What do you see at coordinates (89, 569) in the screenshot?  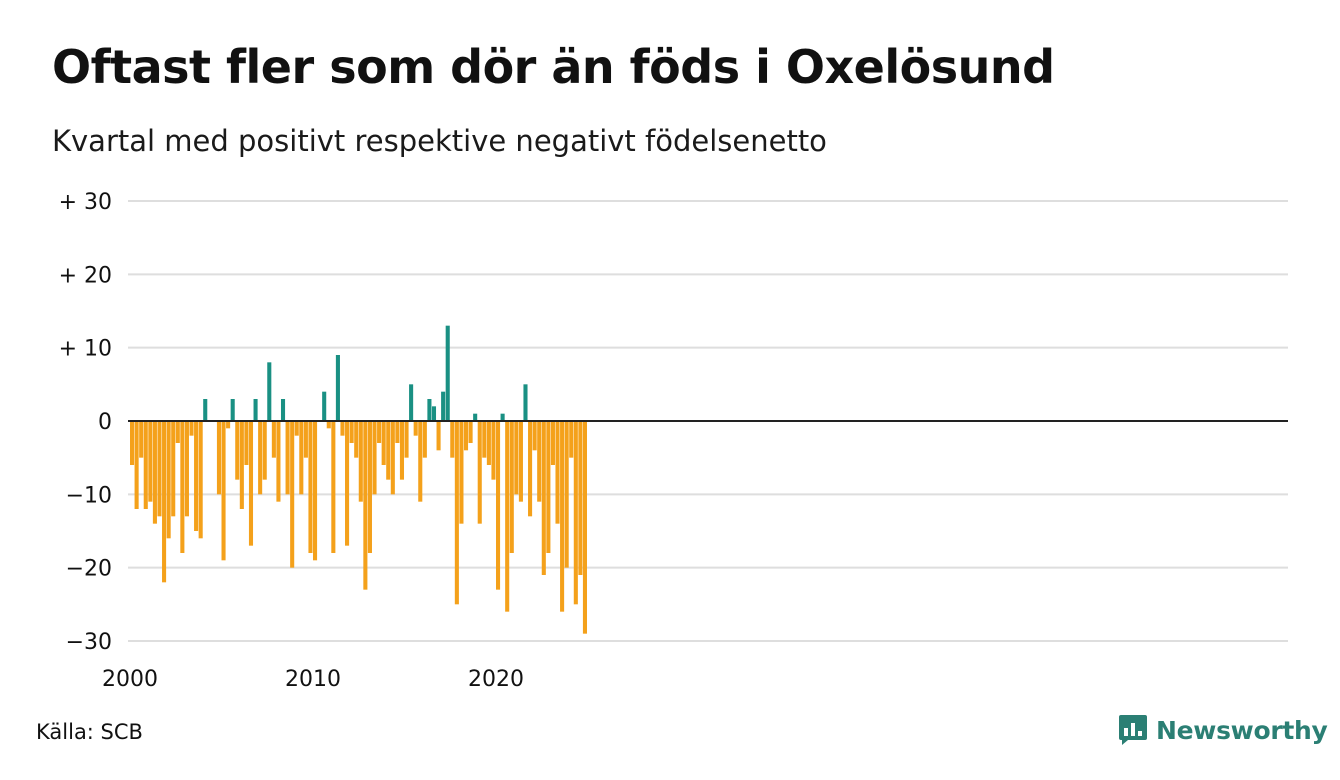 I see `y-tick-label: −20` at bounding box center [89, 569].